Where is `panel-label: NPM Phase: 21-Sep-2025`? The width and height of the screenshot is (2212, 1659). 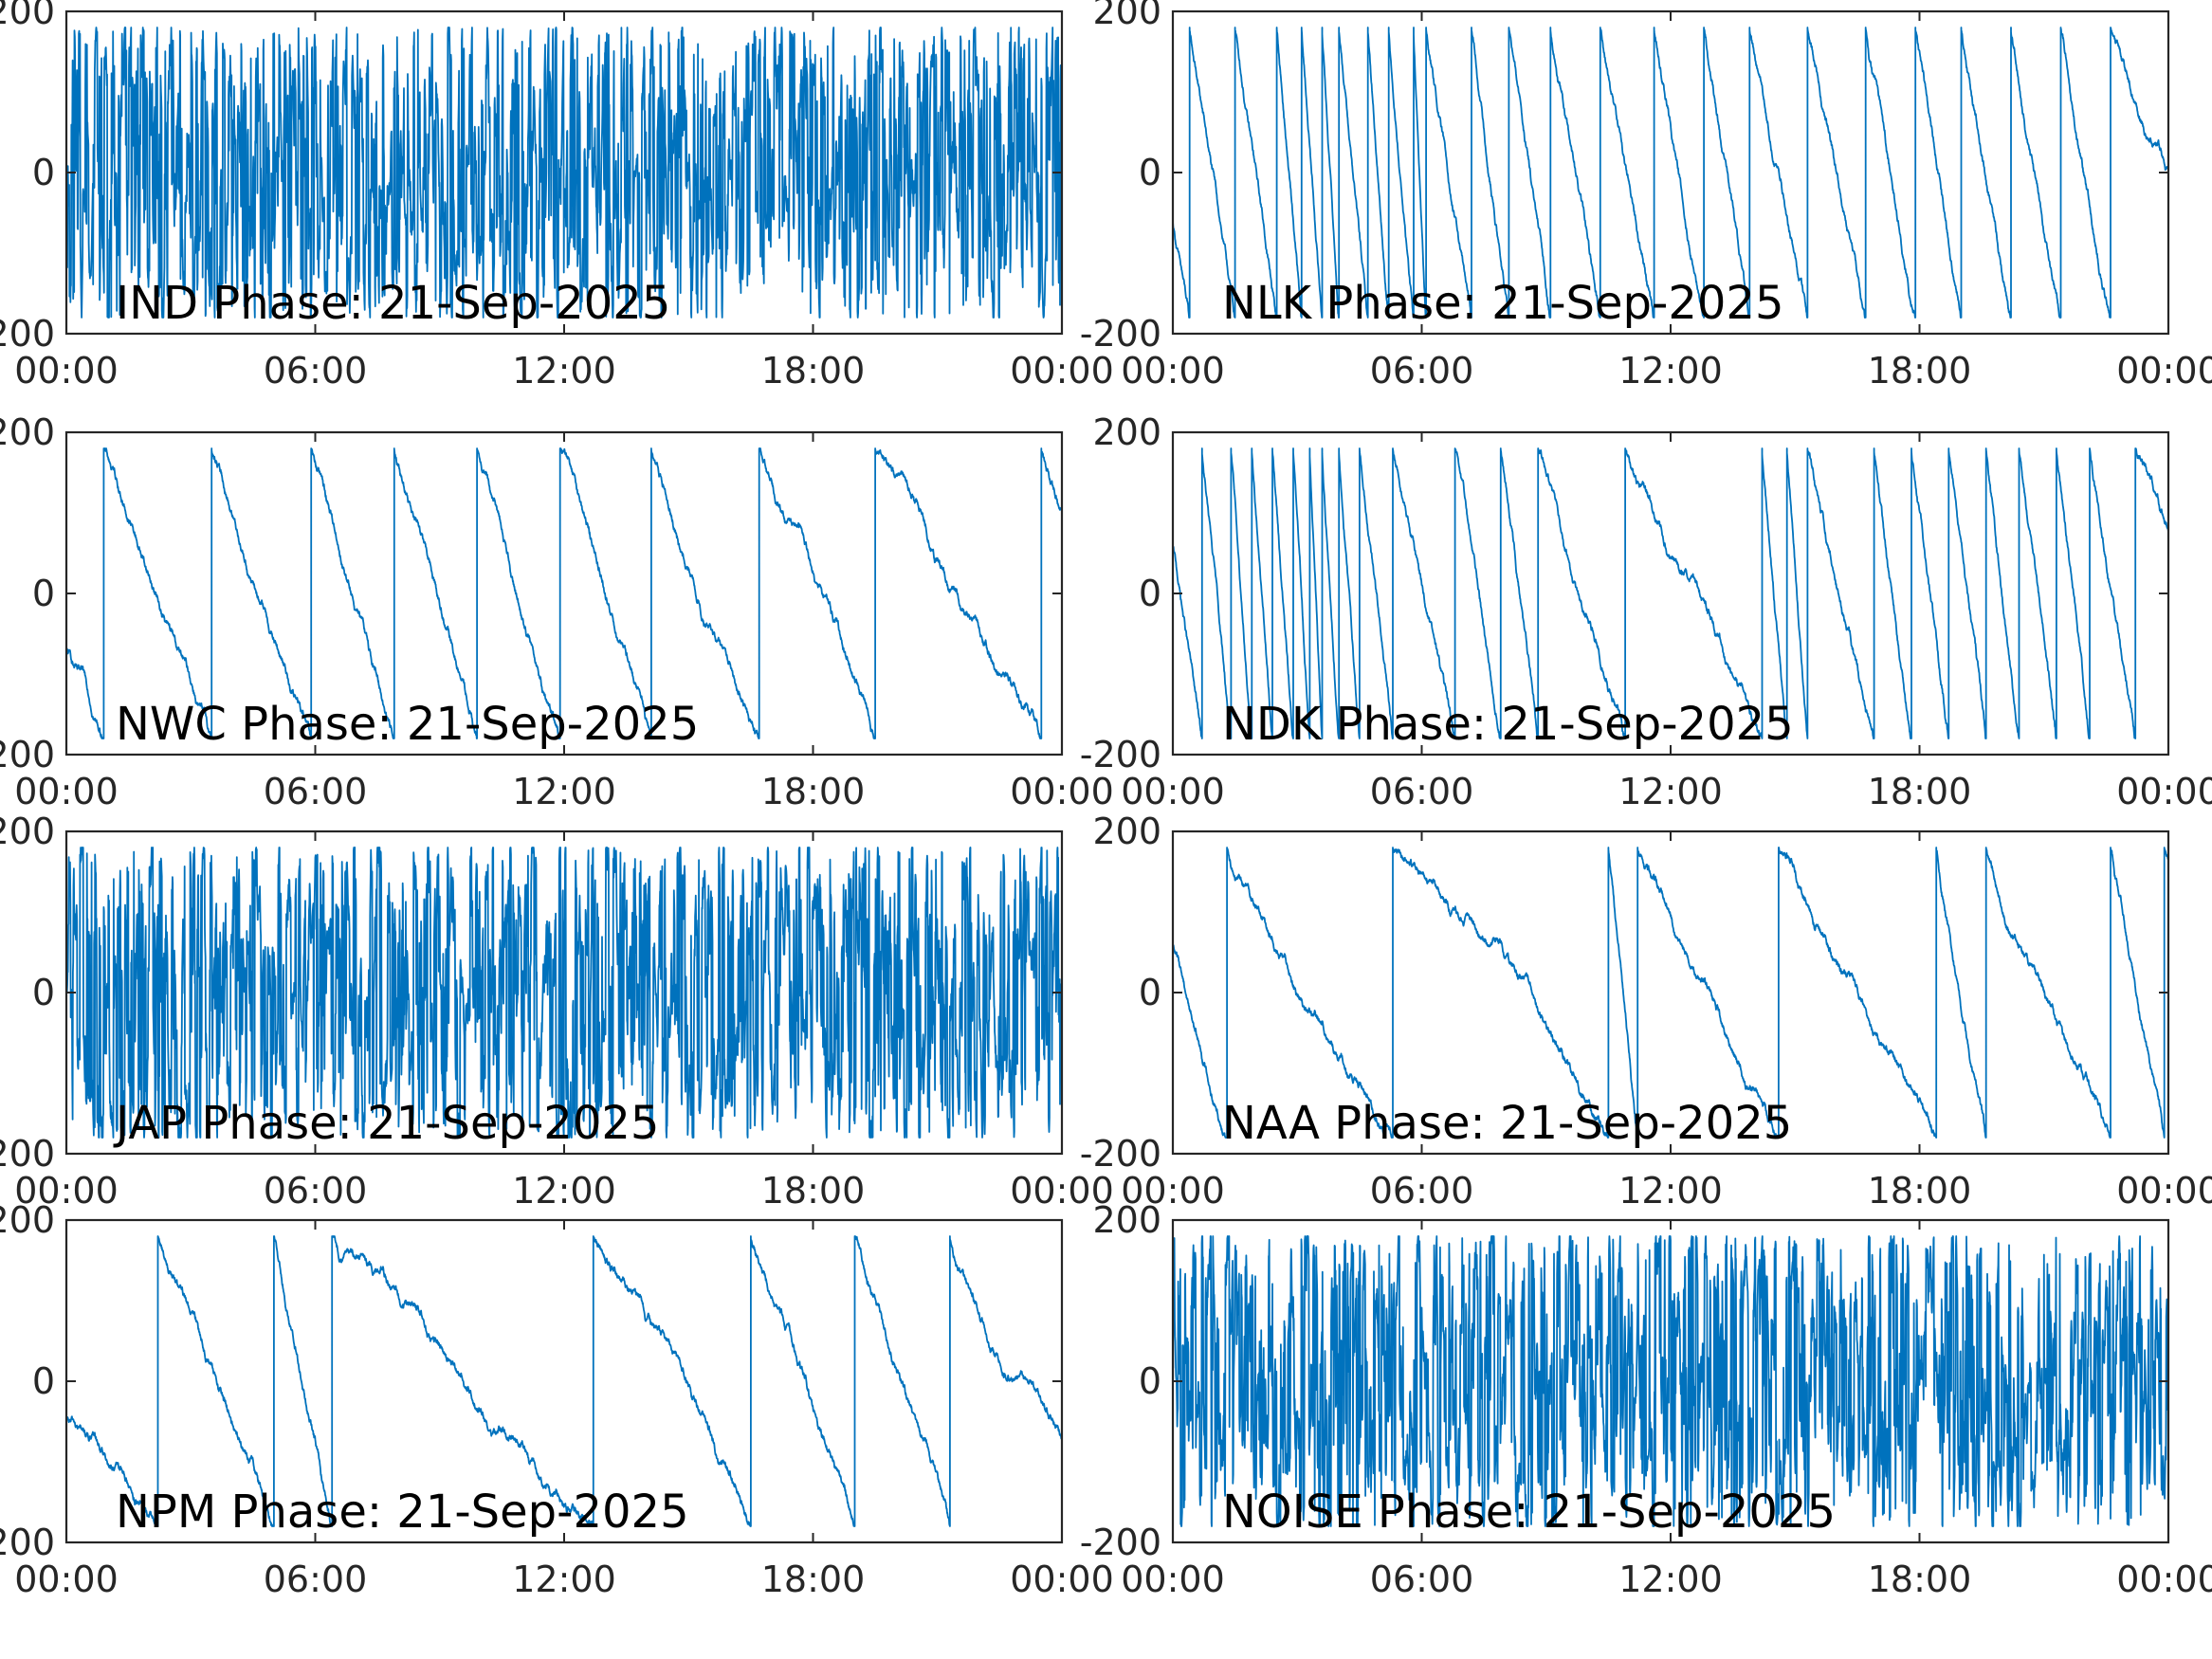
panel-label: NPM Phase: 21-Sep-2025 is located at coordinates (402, 1512).